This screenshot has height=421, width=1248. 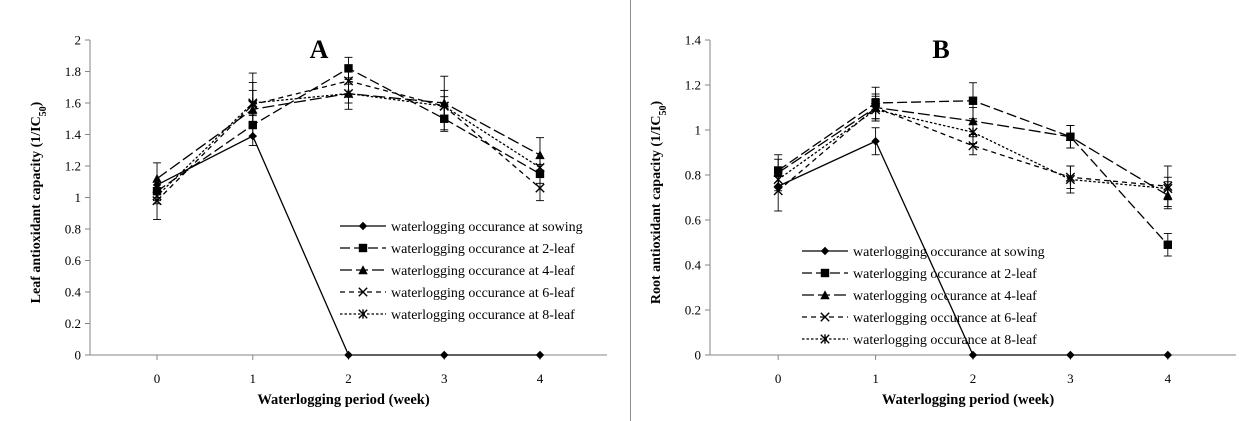 I want to click on panel-letter: A, so click(x=319, y=49).